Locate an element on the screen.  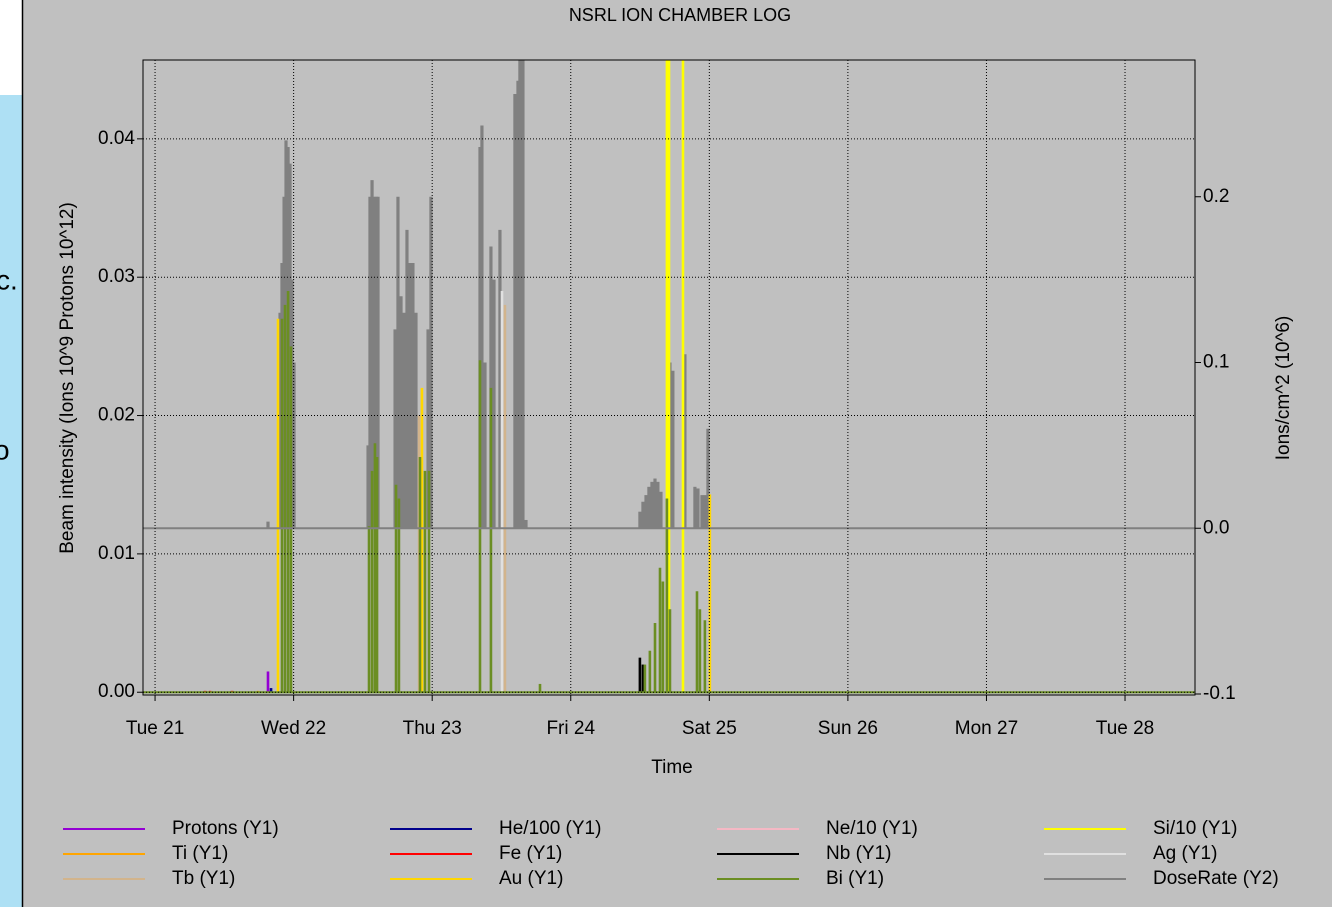
y-tick-label: 0.02 is located at coordinates (116, 415).